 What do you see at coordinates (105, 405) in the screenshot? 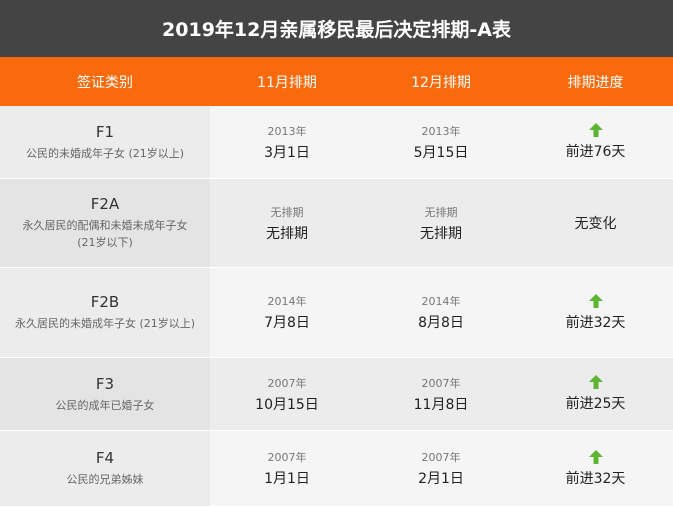
I see `visa-description: 公民的成年已婚子女` at bounding box center [105, 405].